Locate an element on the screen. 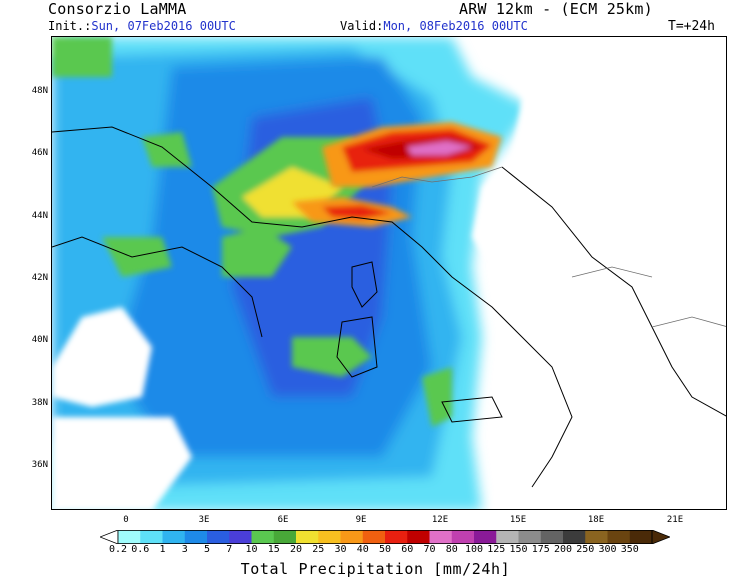 The image size is (751, 580). colorbar-threshold-label: 200 is located at coordinates (563, 549).